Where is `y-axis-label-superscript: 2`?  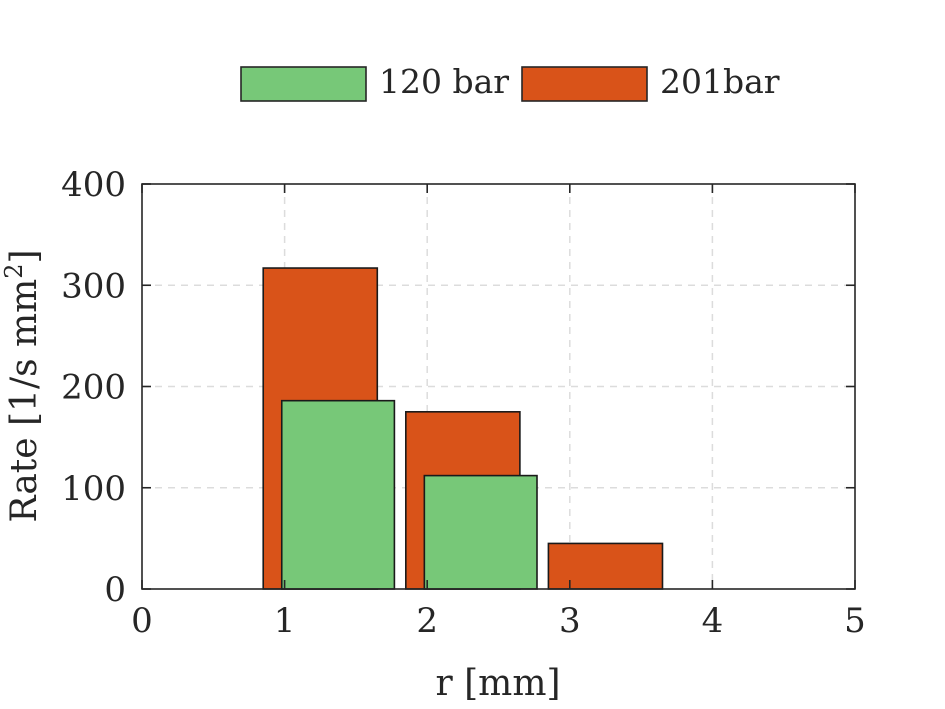
y-axis-label-superscript: 2 is located at coordinates (14, 270).